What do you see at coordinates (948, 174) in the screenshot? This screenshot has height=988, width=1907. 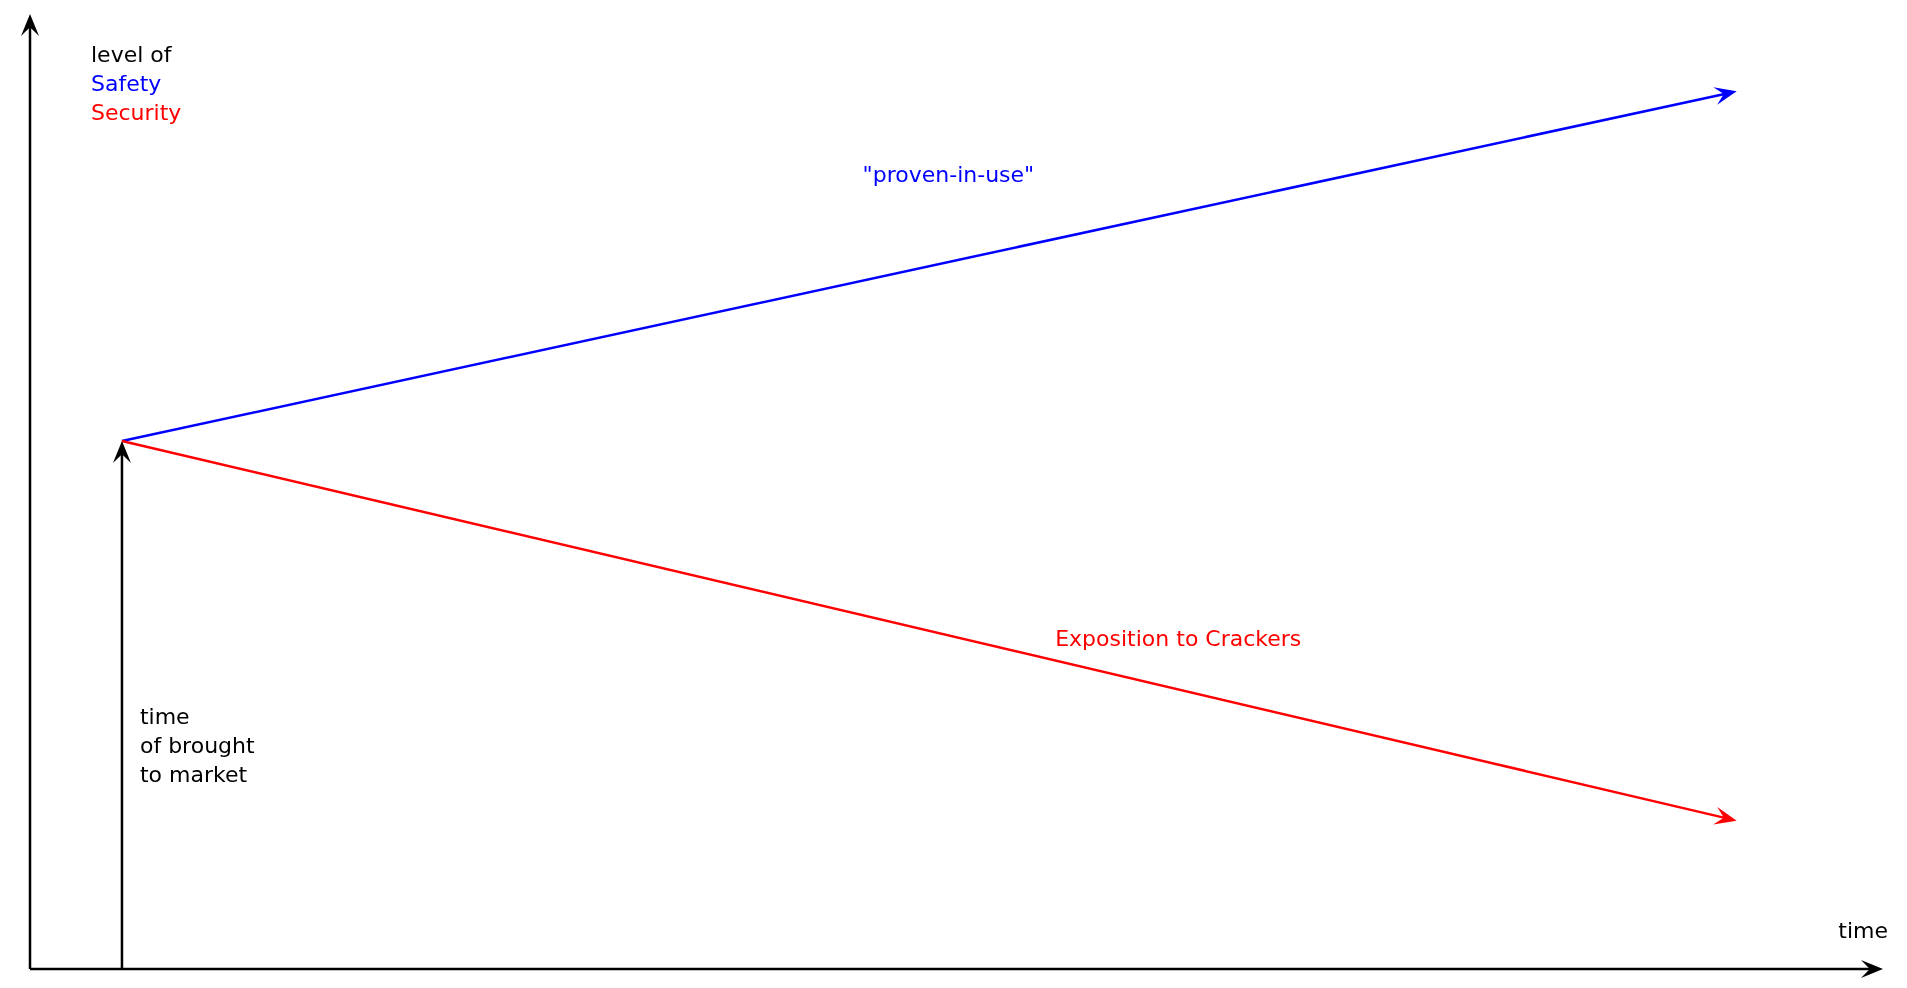 I see `text: "proven-in-use"` at bounding box center [948, 174].